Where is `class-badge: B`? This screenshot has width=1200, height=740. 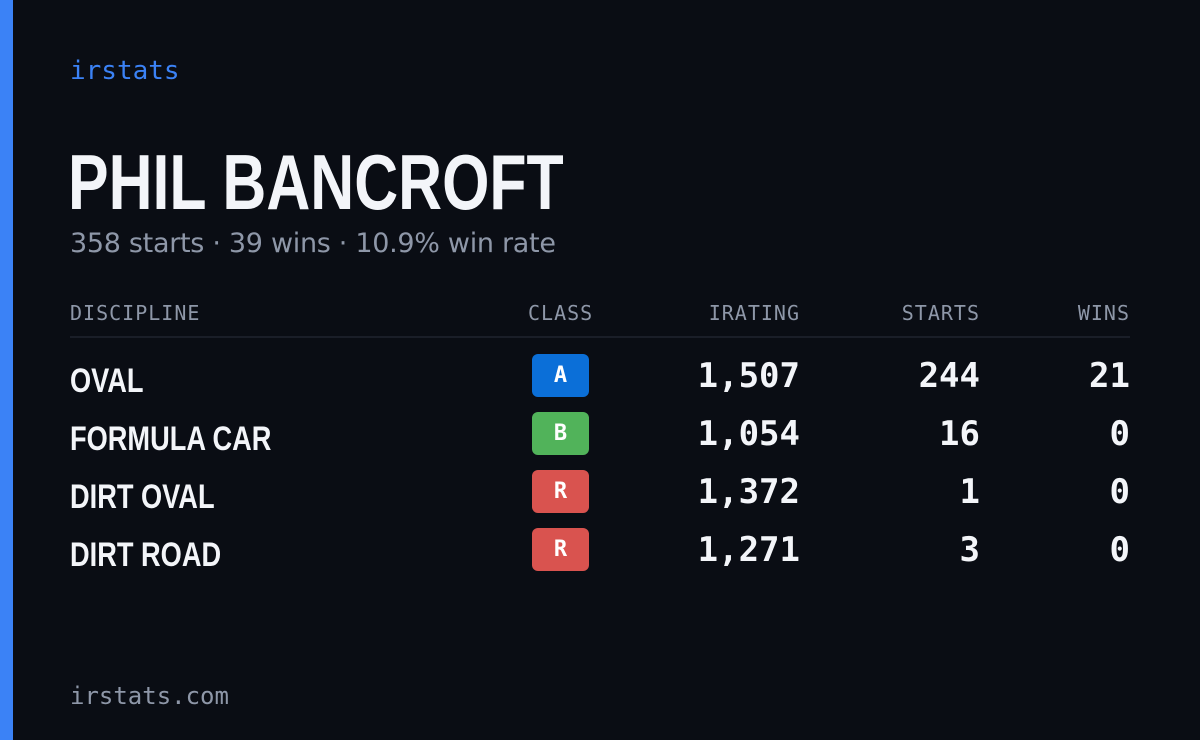
class-badge: B is located at coordinates (560, 433).